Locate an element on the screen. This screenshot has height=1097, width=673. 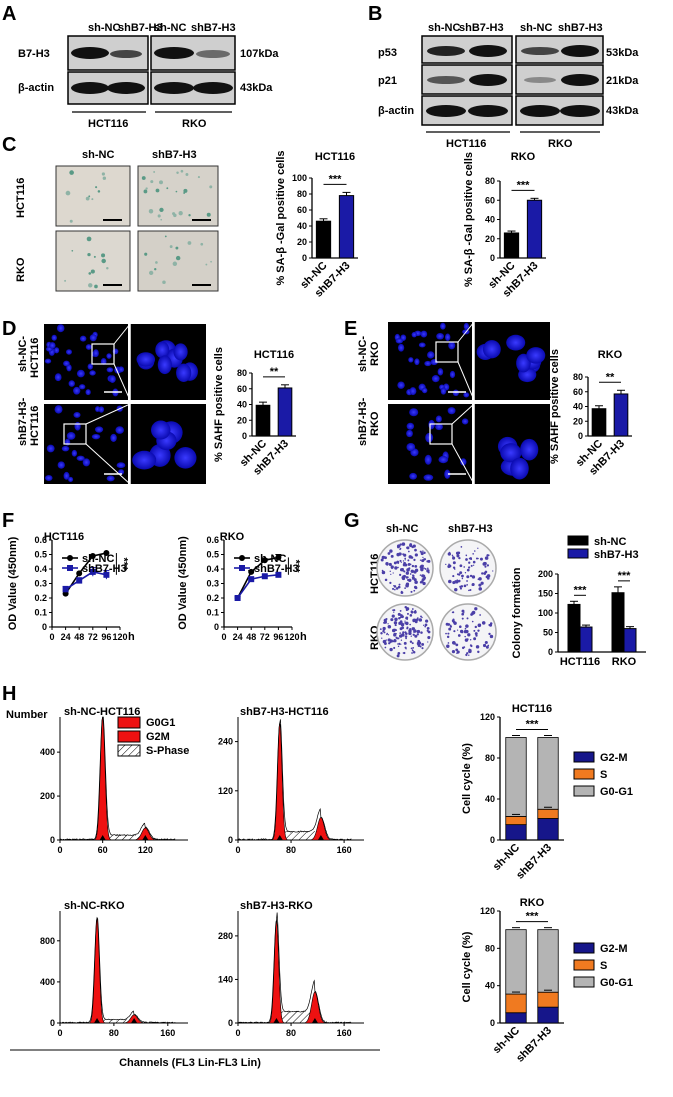
x-tick-label: 120 is located at coordinates (291, 637).